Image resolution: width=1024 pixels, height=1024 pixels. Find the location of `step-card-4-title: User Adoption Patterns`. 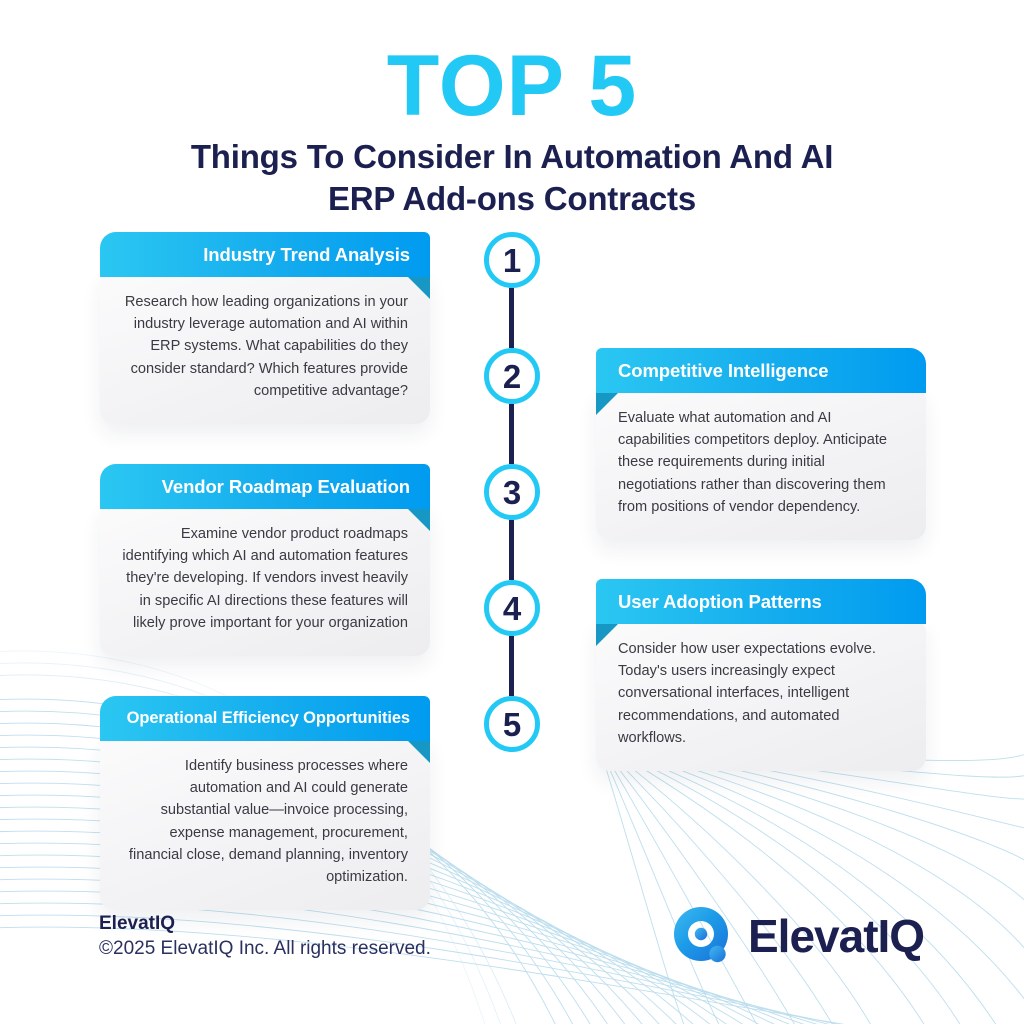

step-card-4-title: User Adoption Patterns is located at coordinates (720, 601).